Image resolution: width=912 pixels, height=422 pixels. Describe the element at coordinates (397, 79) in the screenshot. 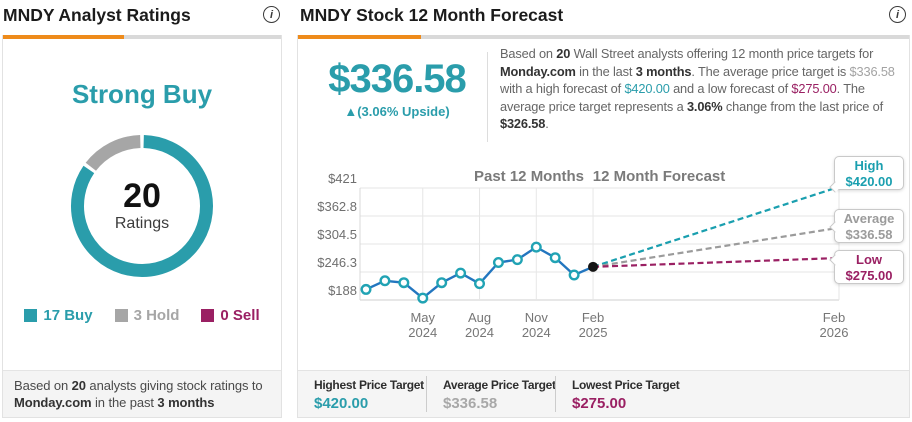

I see `average-price-target: $336.58` at that location.